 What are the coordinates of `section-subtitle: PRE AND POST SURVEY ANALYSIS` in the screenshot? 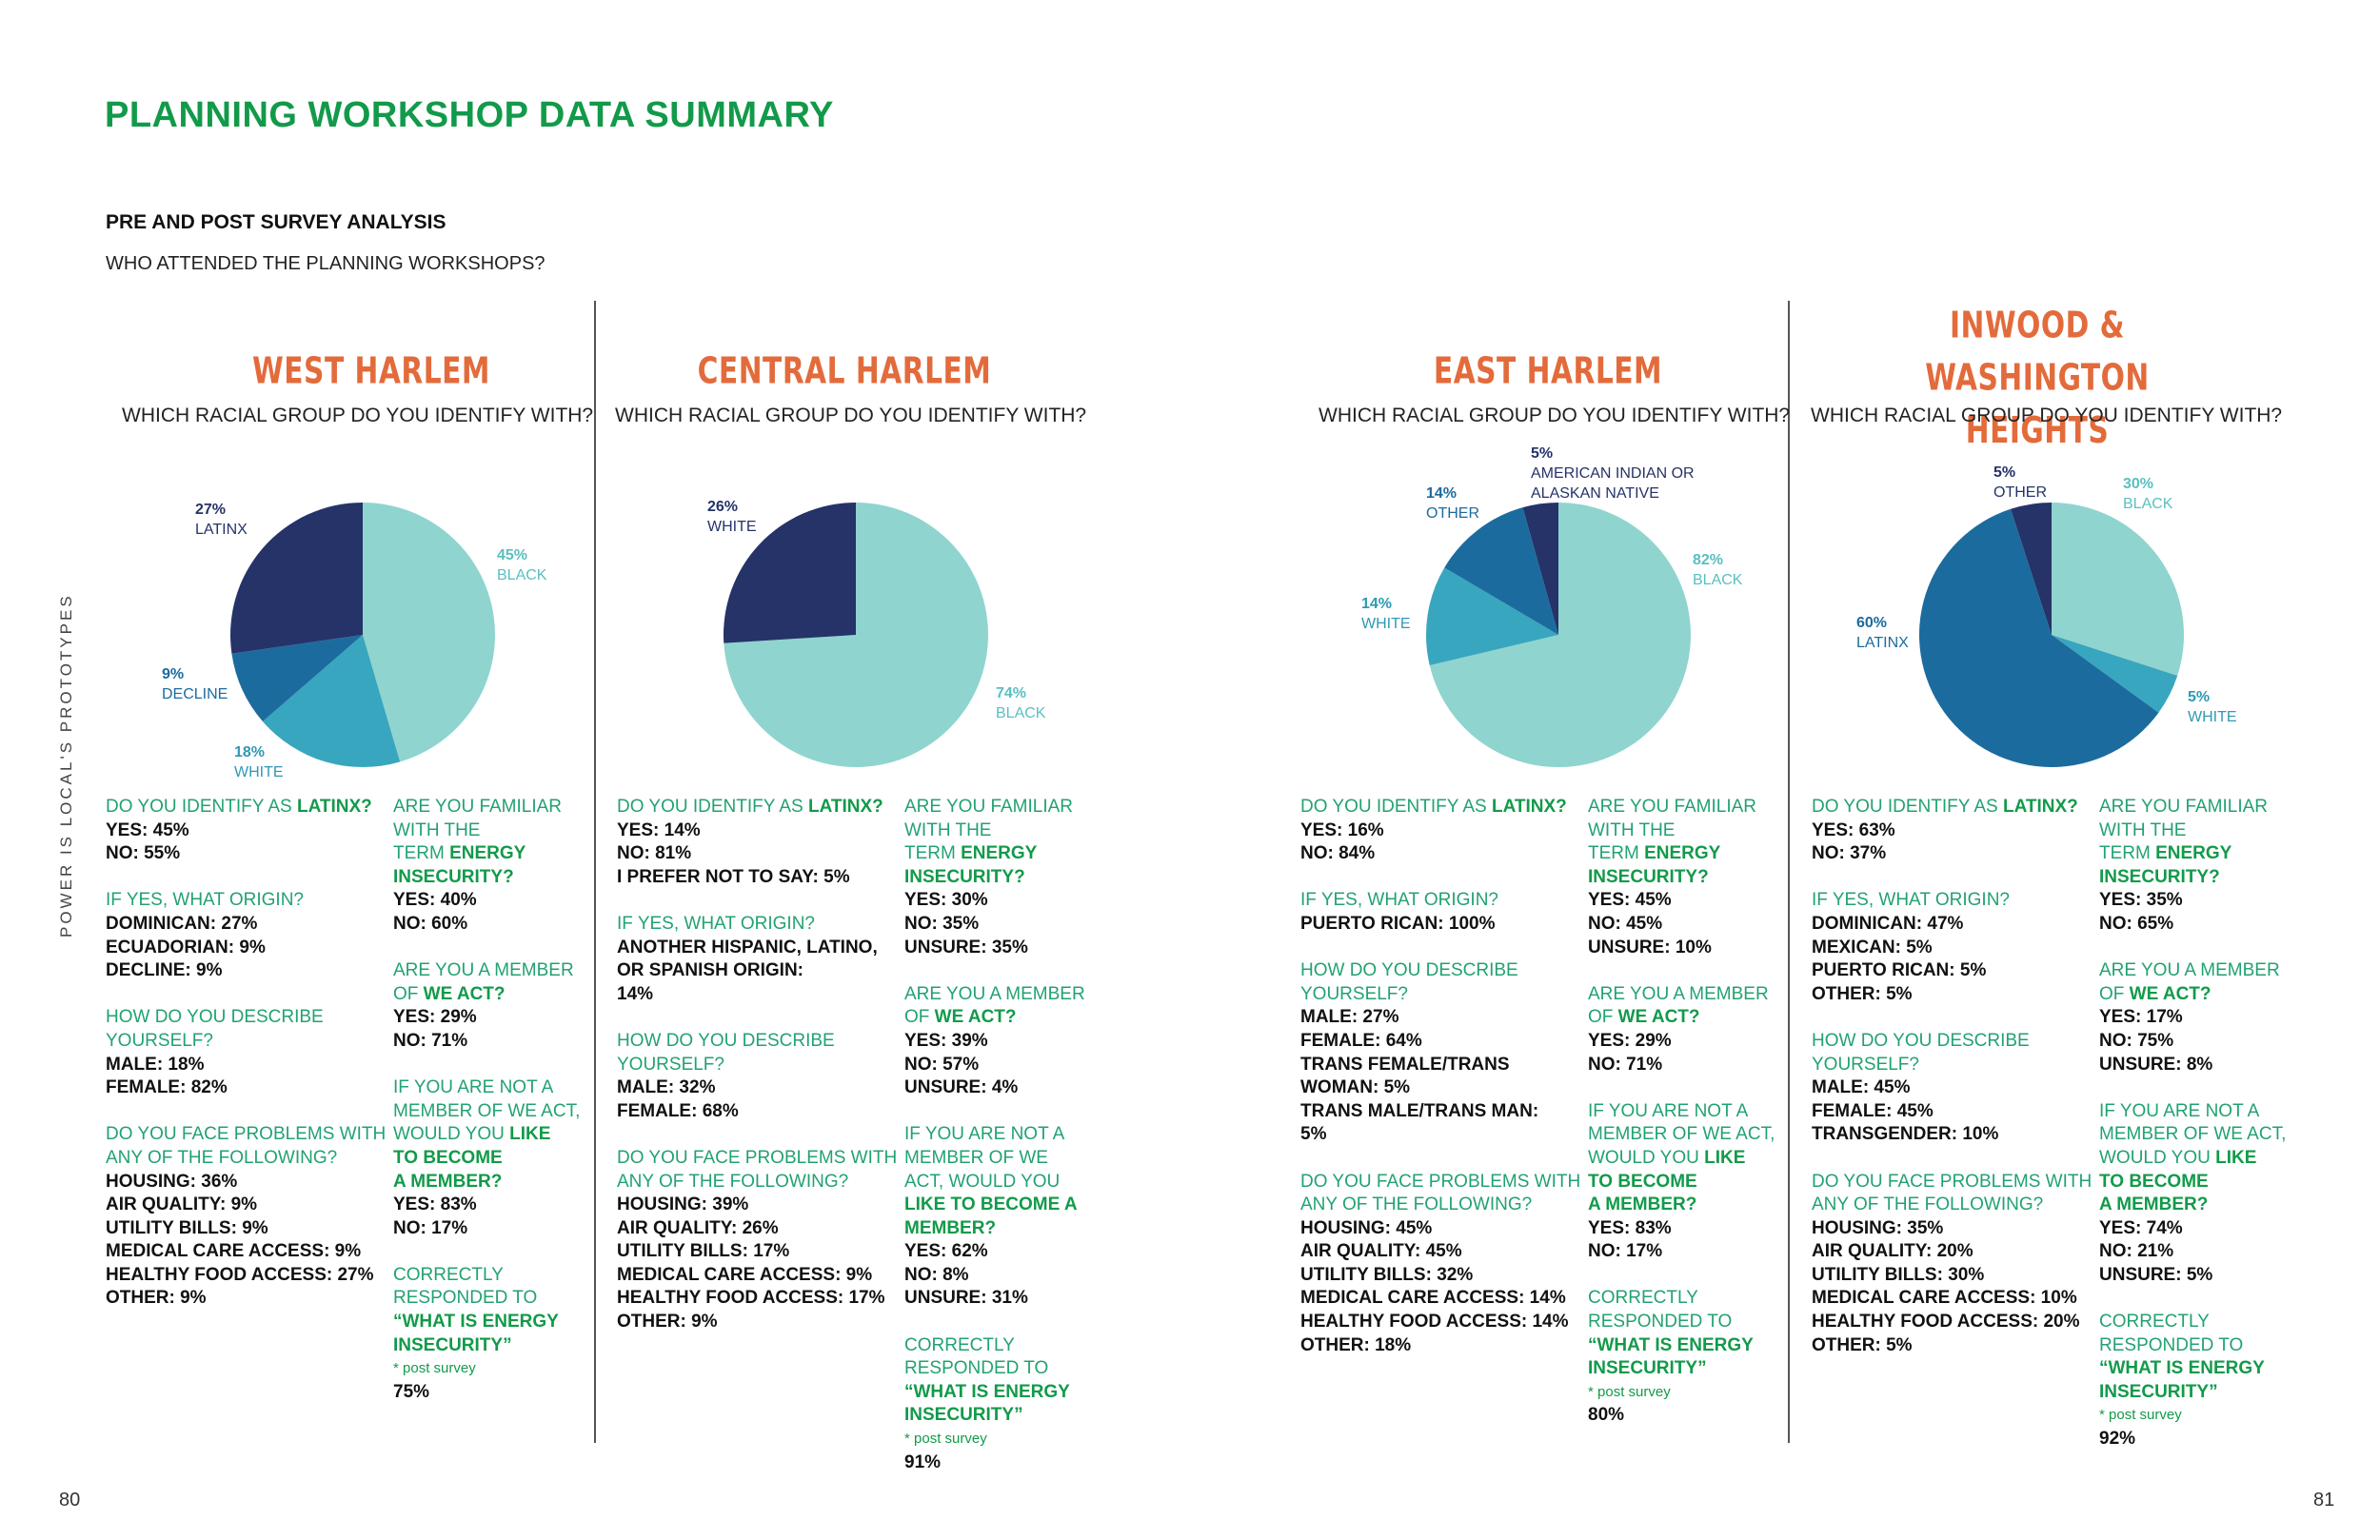 It's located at (276, 222).